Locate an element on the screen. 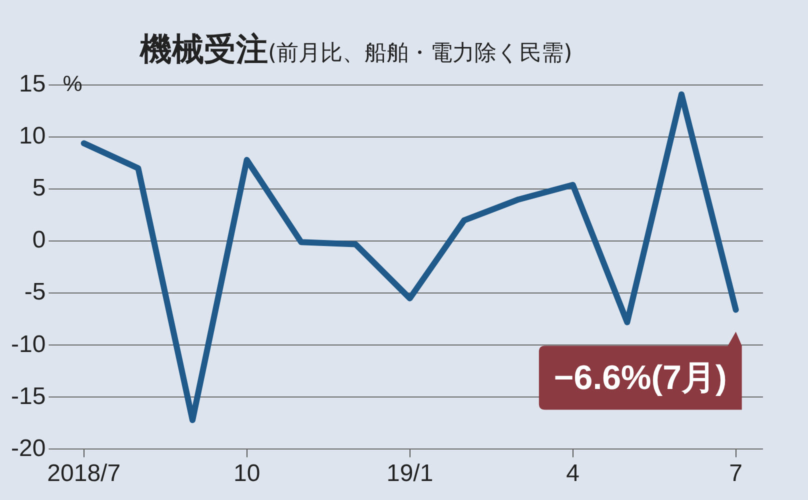  y-tick-label: 0 is located at coordinates (39, 240).